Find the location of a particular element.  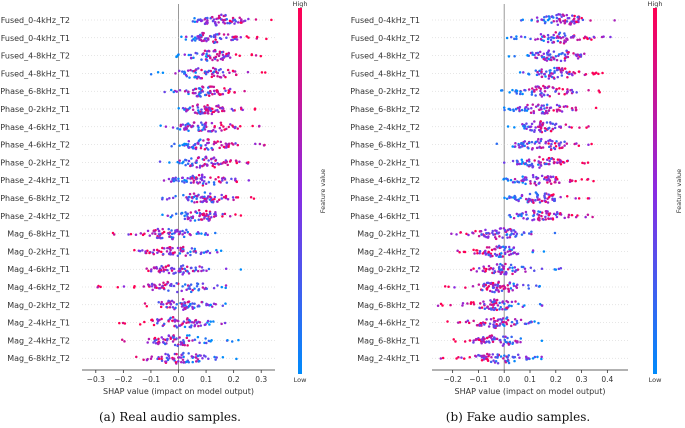

colorbar is located at coordinates (655, 191).